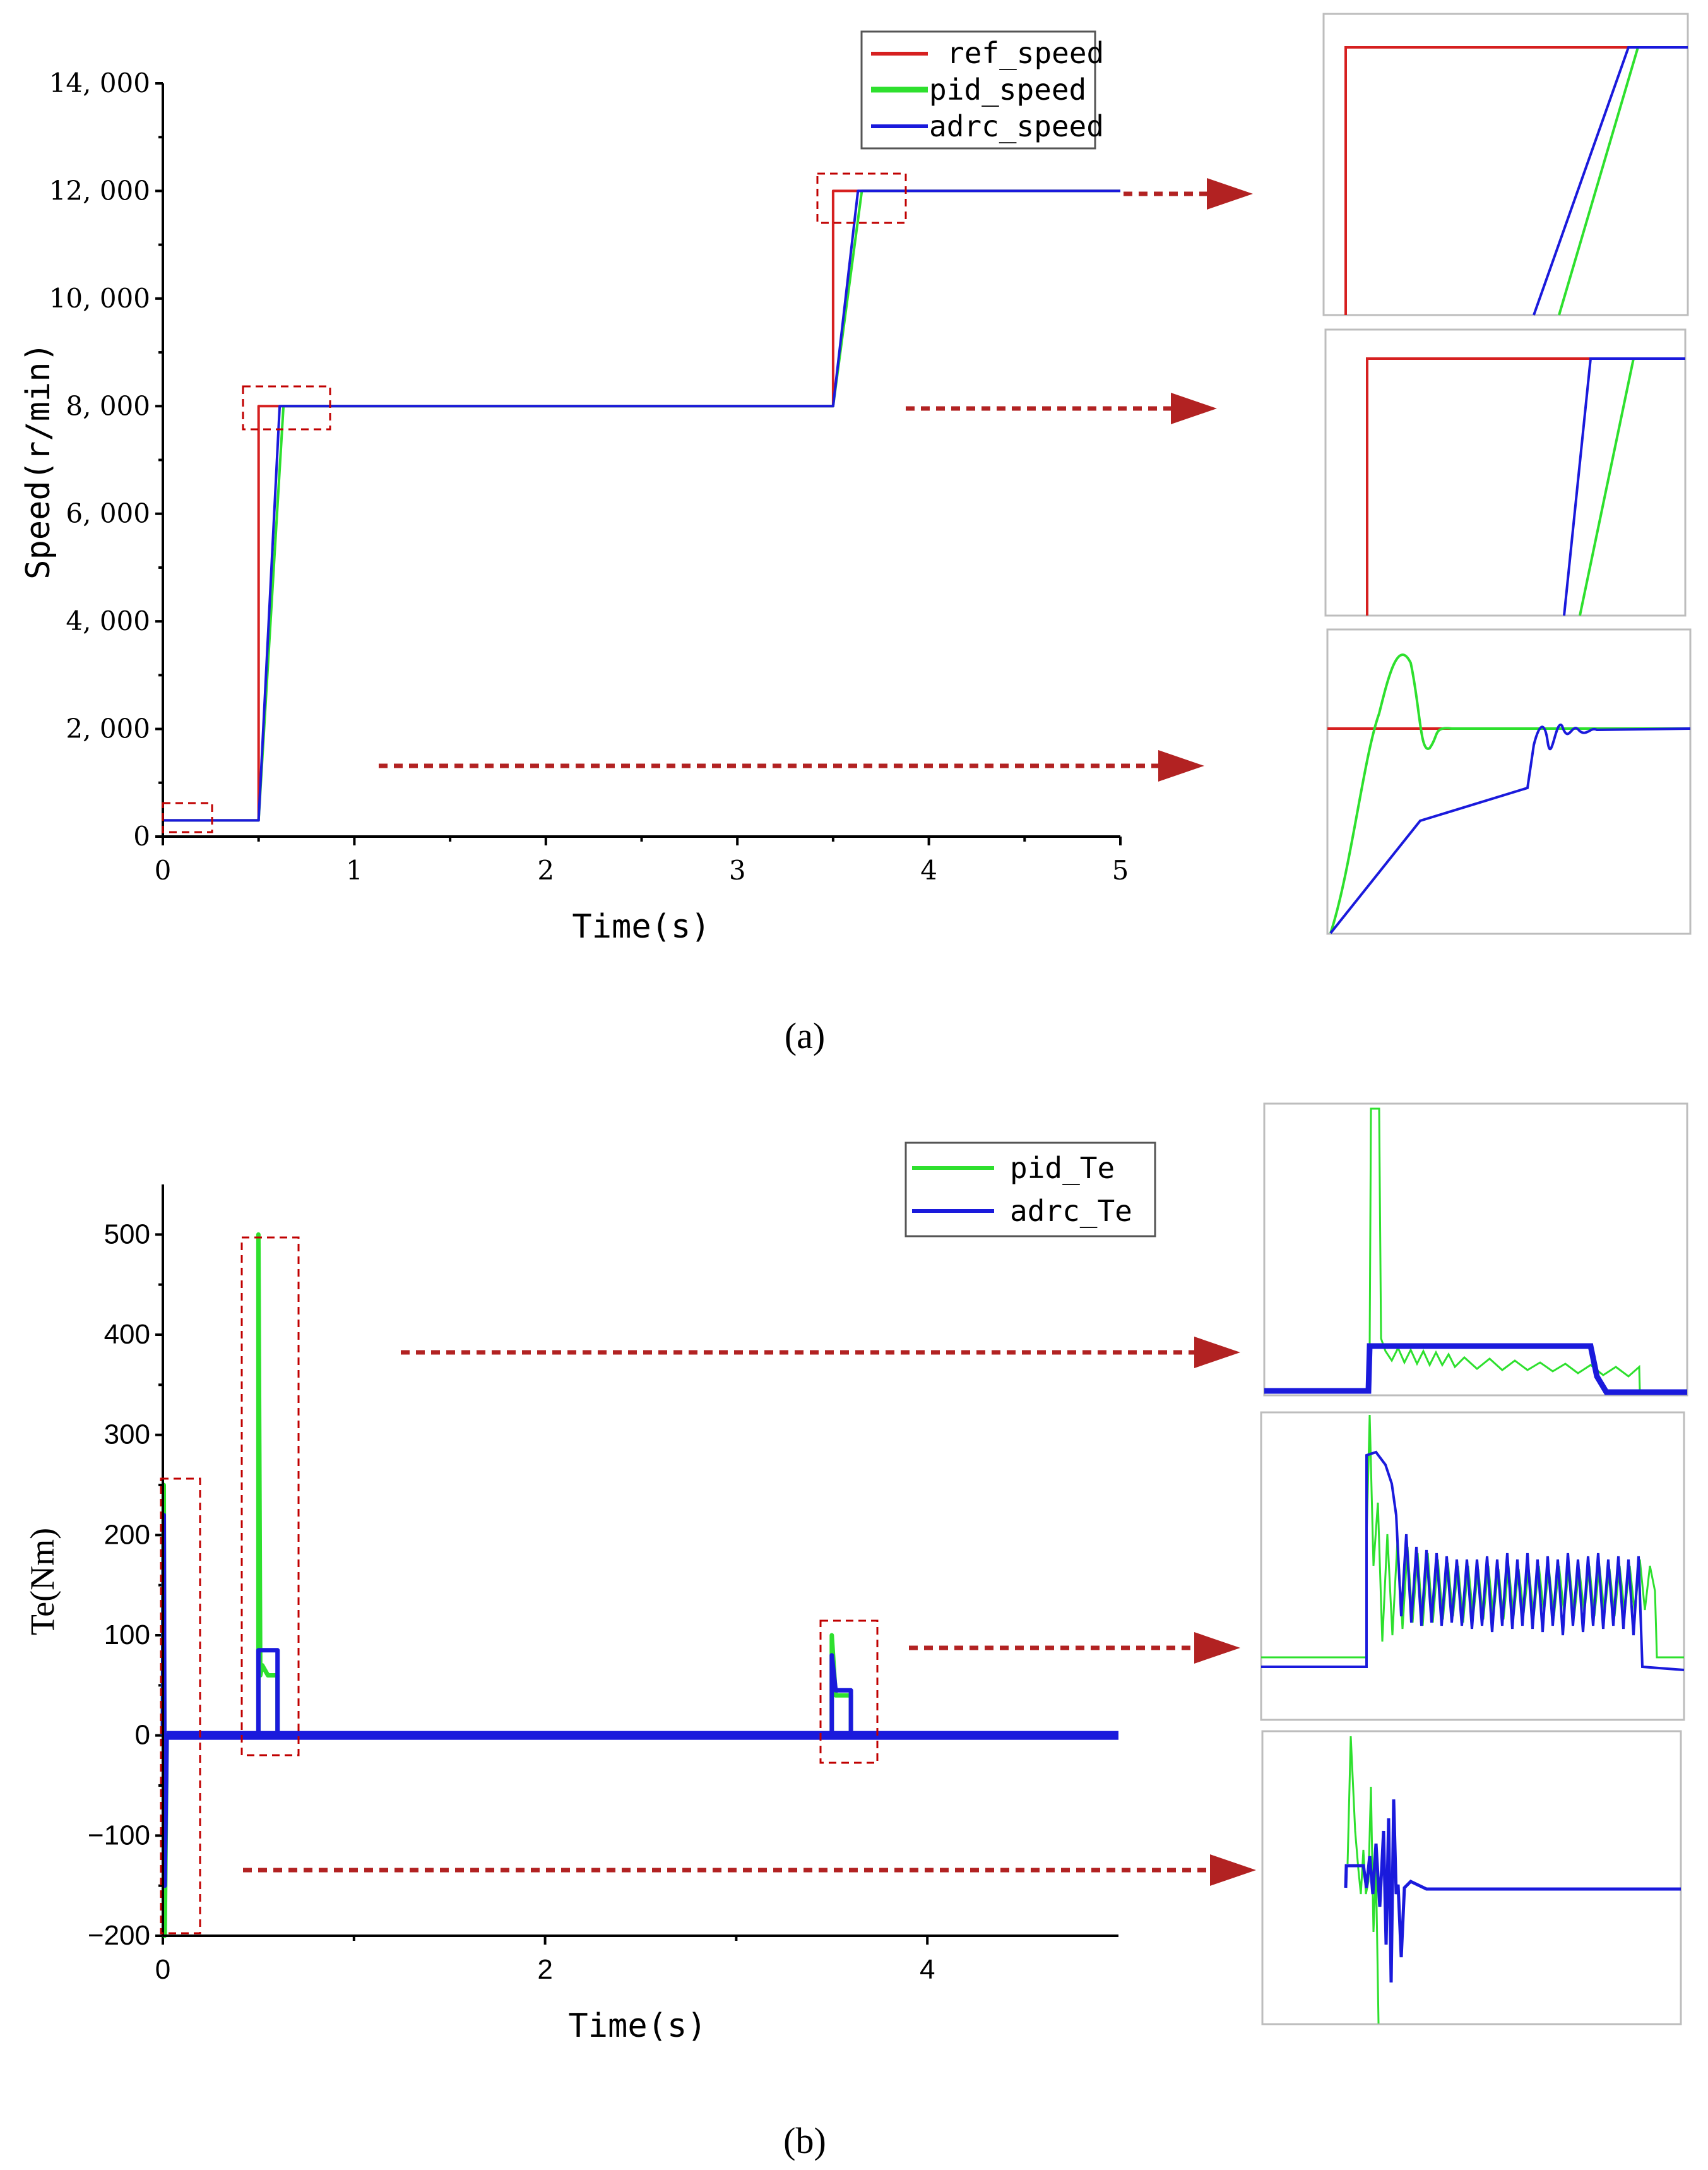 This screenshot has height=2170, width=1708. Describe the element at coordinates (188, 818) in the screenshot. I see `chart-a-zoombox-start` at that location.